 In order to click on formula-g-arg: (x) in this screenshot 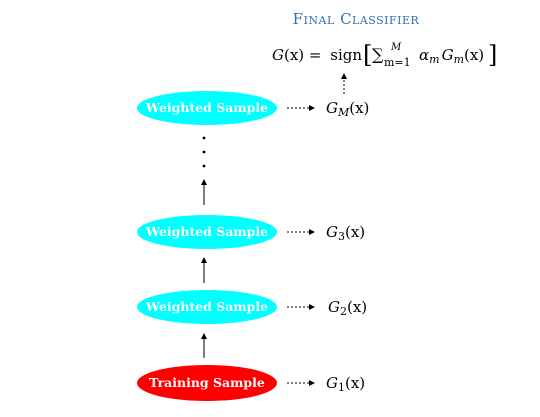, I will do `click(474, 55)`.